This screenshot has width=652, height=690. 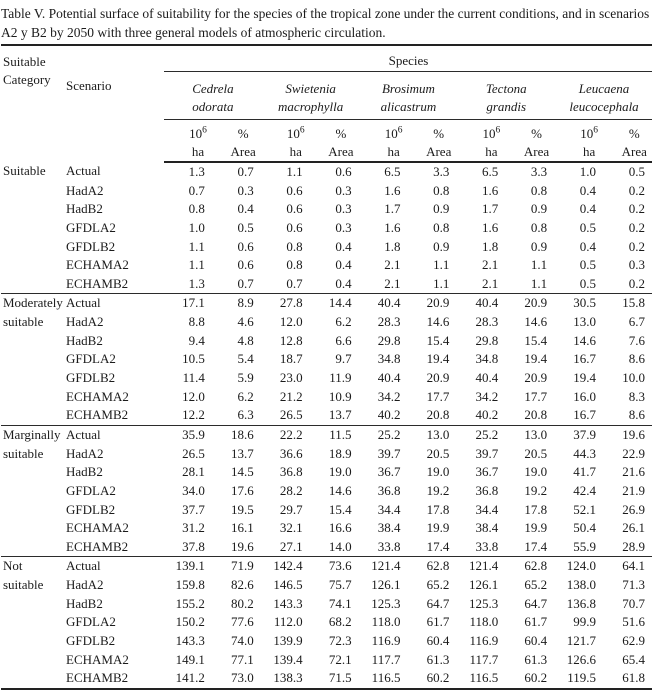 What do you see at coordinates (193, 359) in the screenshot?
I see `value-cell: 10.5` at bounding box center [193, 359].